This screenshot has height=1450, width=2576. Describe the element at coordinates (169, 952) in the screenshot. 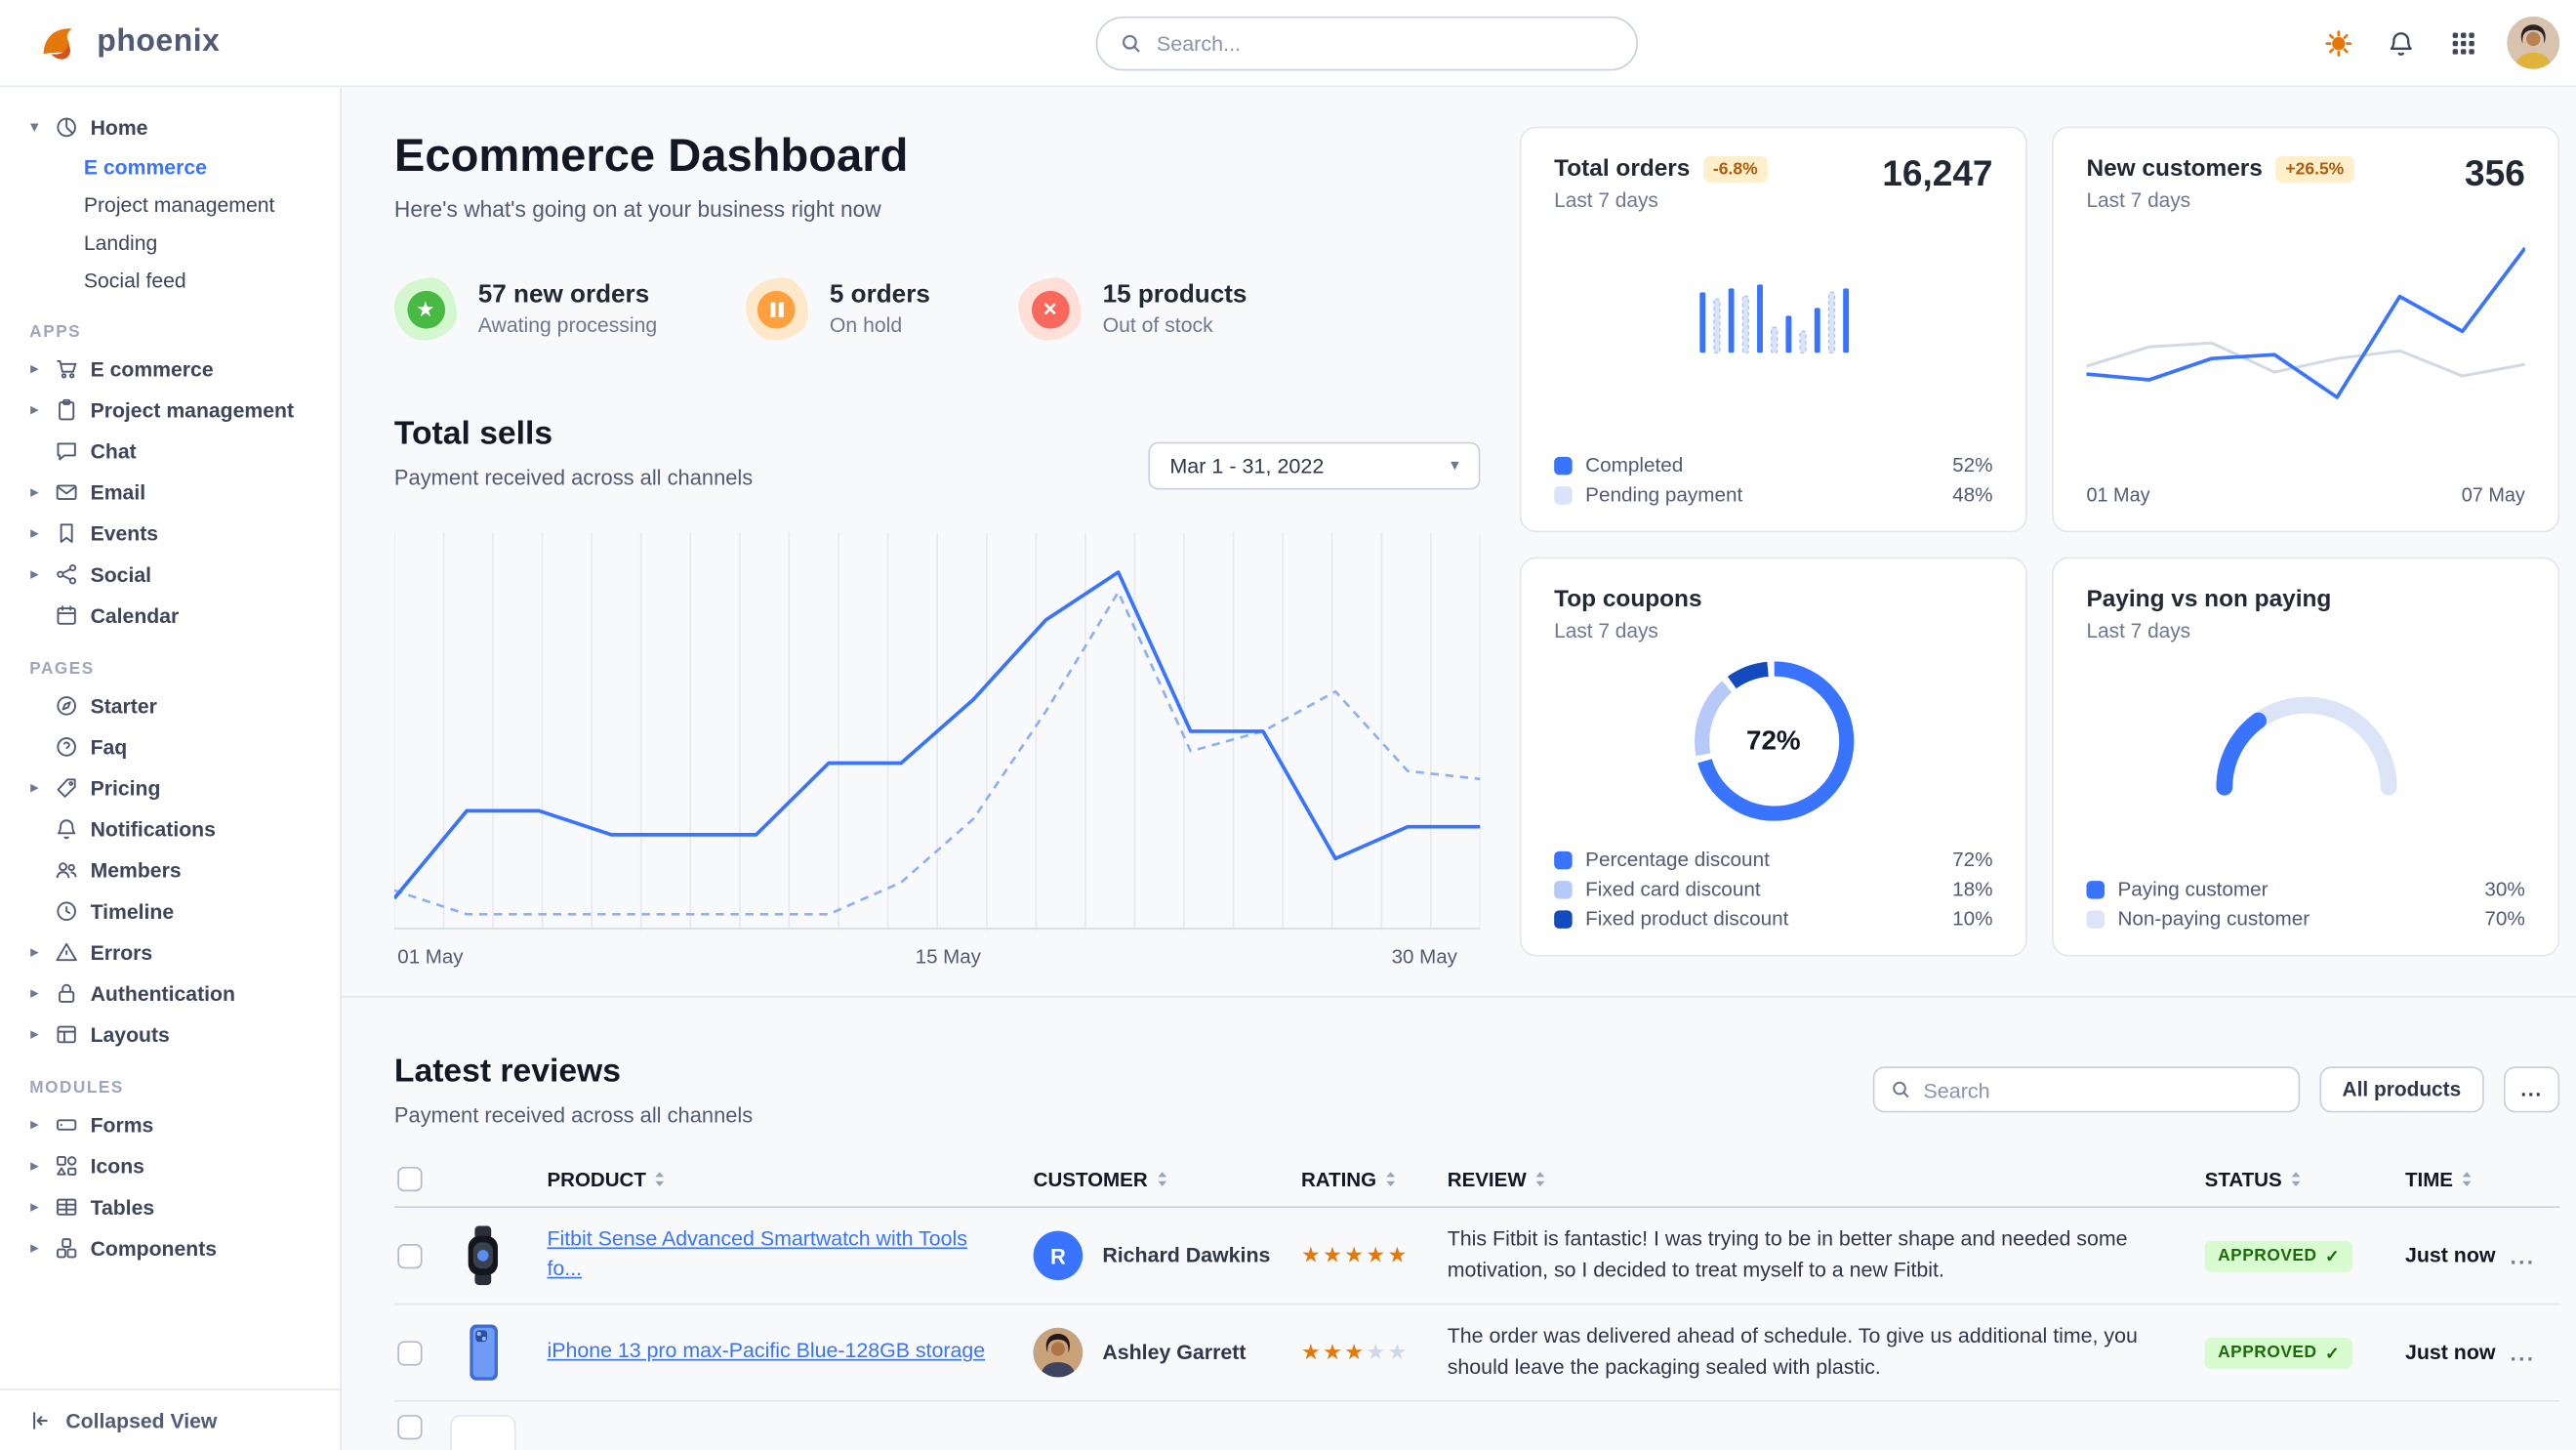

I see `sidebar-item-errors: ▸ Errors` at that location.